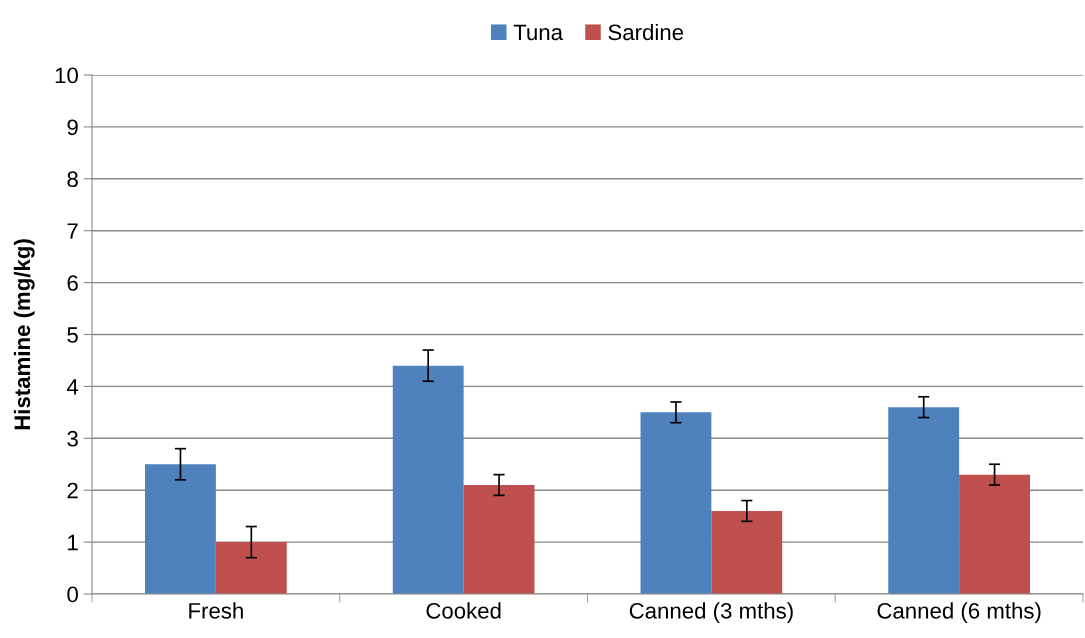 Image resolution: width=1085 pixels, height=638 pixels. Describe the element at coordinates (72, 438) in the screenshot. I see `y-tick-label: 3` at that location.